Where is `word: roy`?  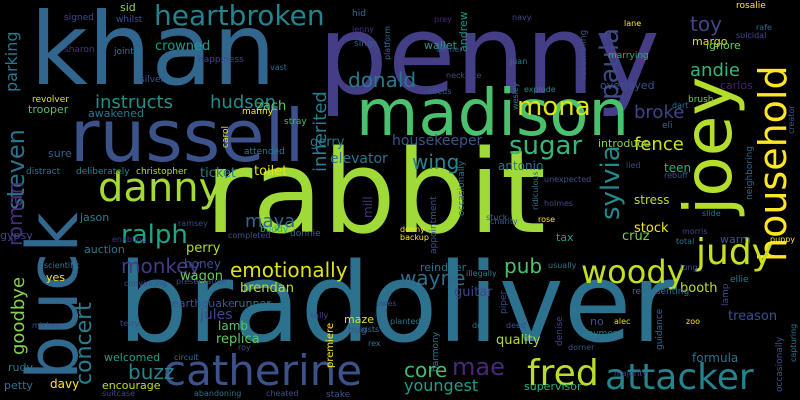
word: roy is located at coordinates (244, 347).